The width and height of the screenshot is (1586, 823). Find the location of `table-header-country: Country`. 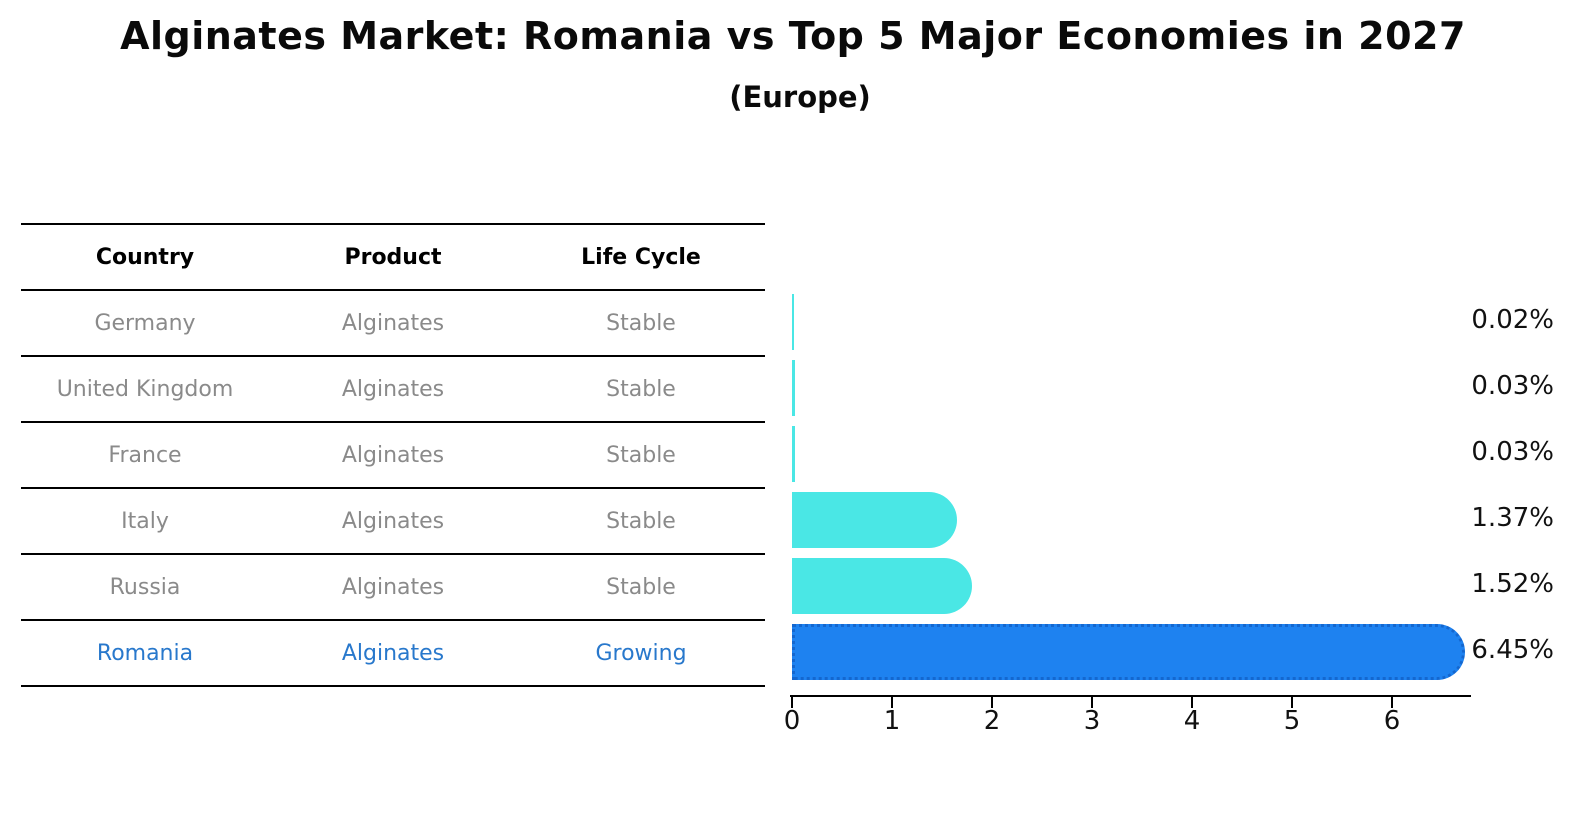

table-header-country: Country is located at coordinates (145, 257).